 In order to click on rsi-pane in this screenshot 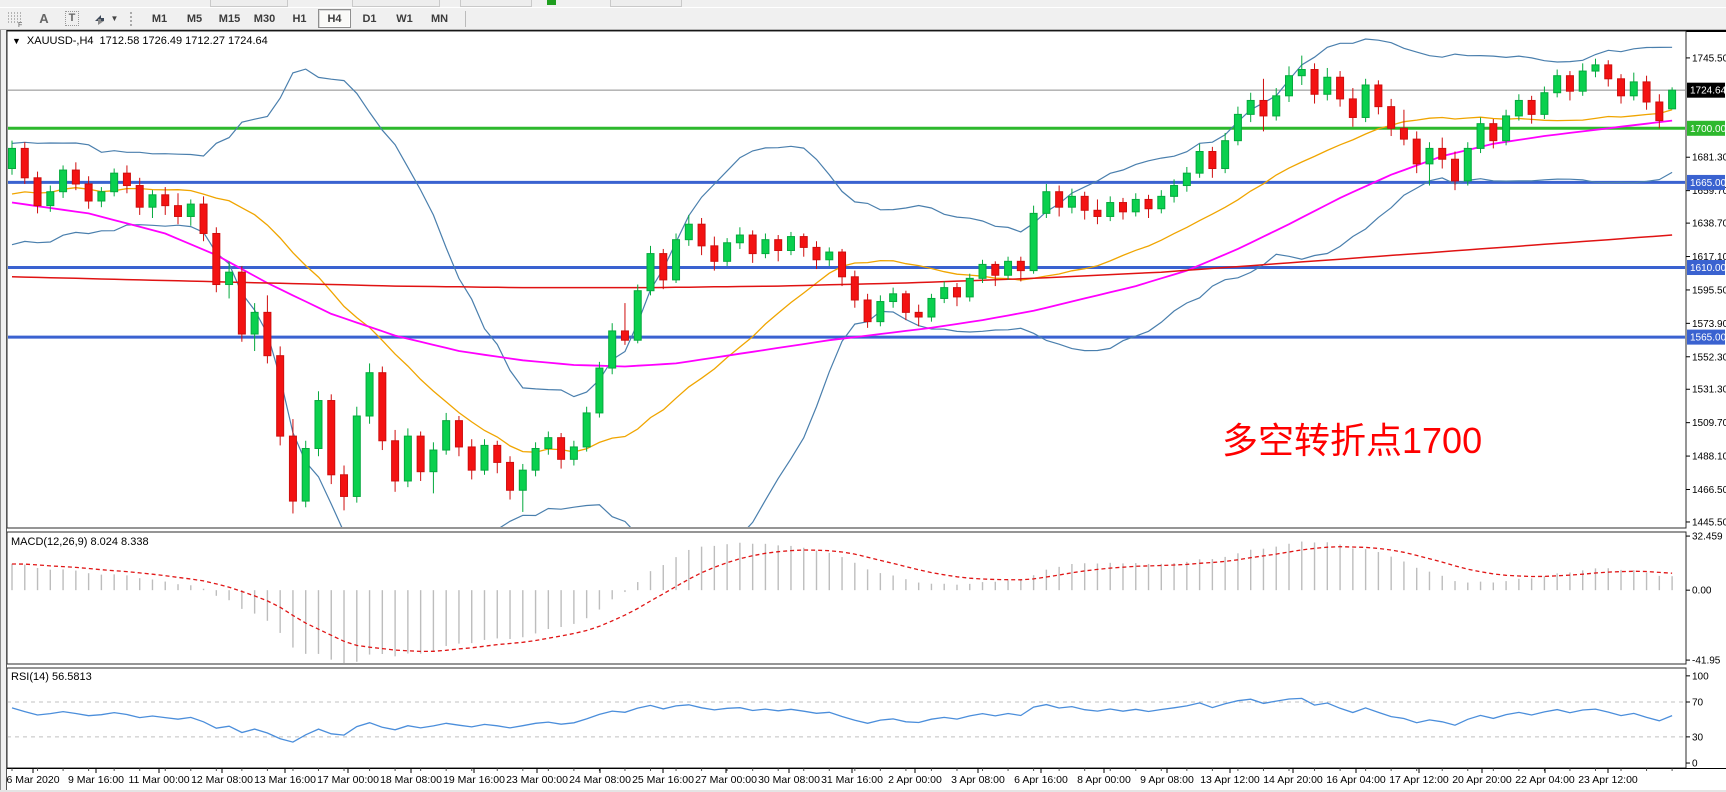, I will do `click(846, 720)`.